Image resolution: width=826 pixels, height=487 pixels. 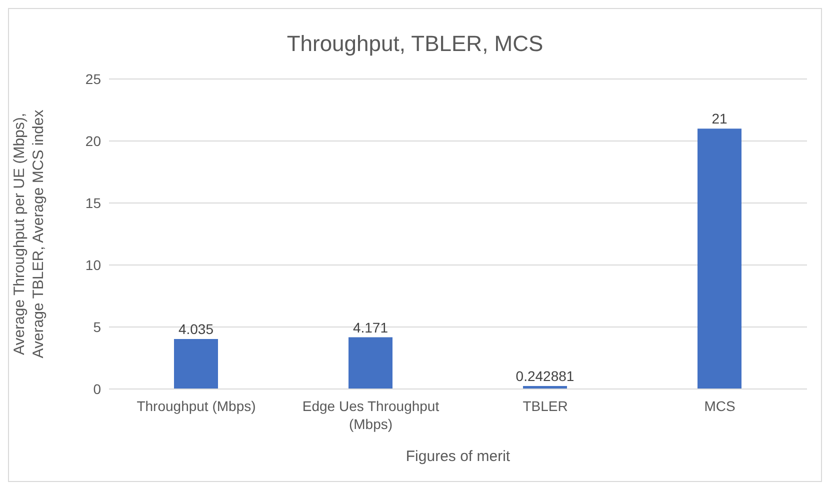 I want to click on data-label: 4.171, so click(x=370, y=327).